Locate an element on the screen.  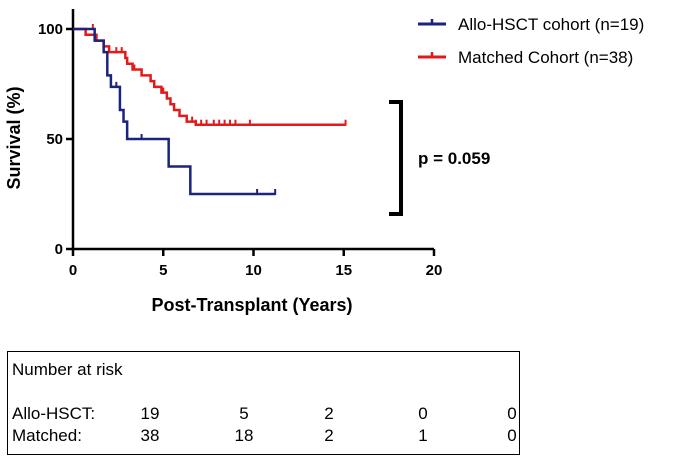
y-axis-label: Survival (%) is located at coordinates (14, 137).